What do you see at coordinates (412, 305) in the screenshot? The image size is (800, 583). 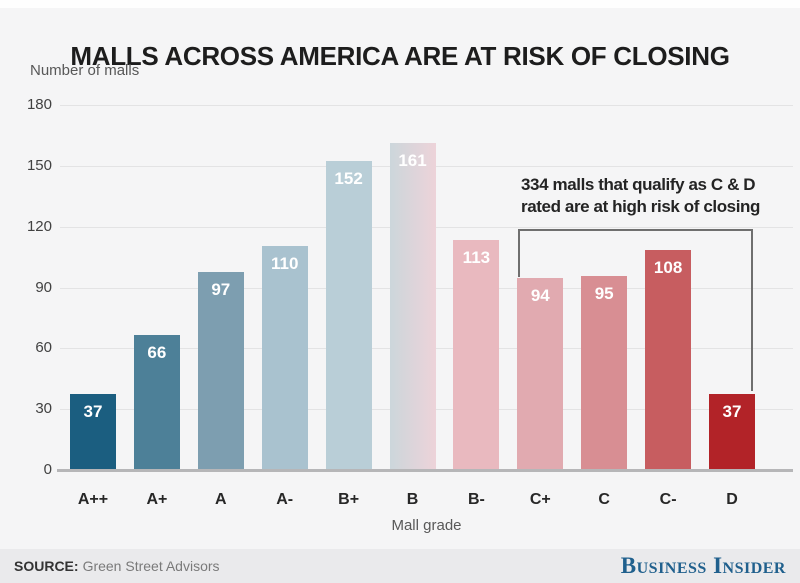 I see `bar-B: 161` at bounding box center [412, 305].